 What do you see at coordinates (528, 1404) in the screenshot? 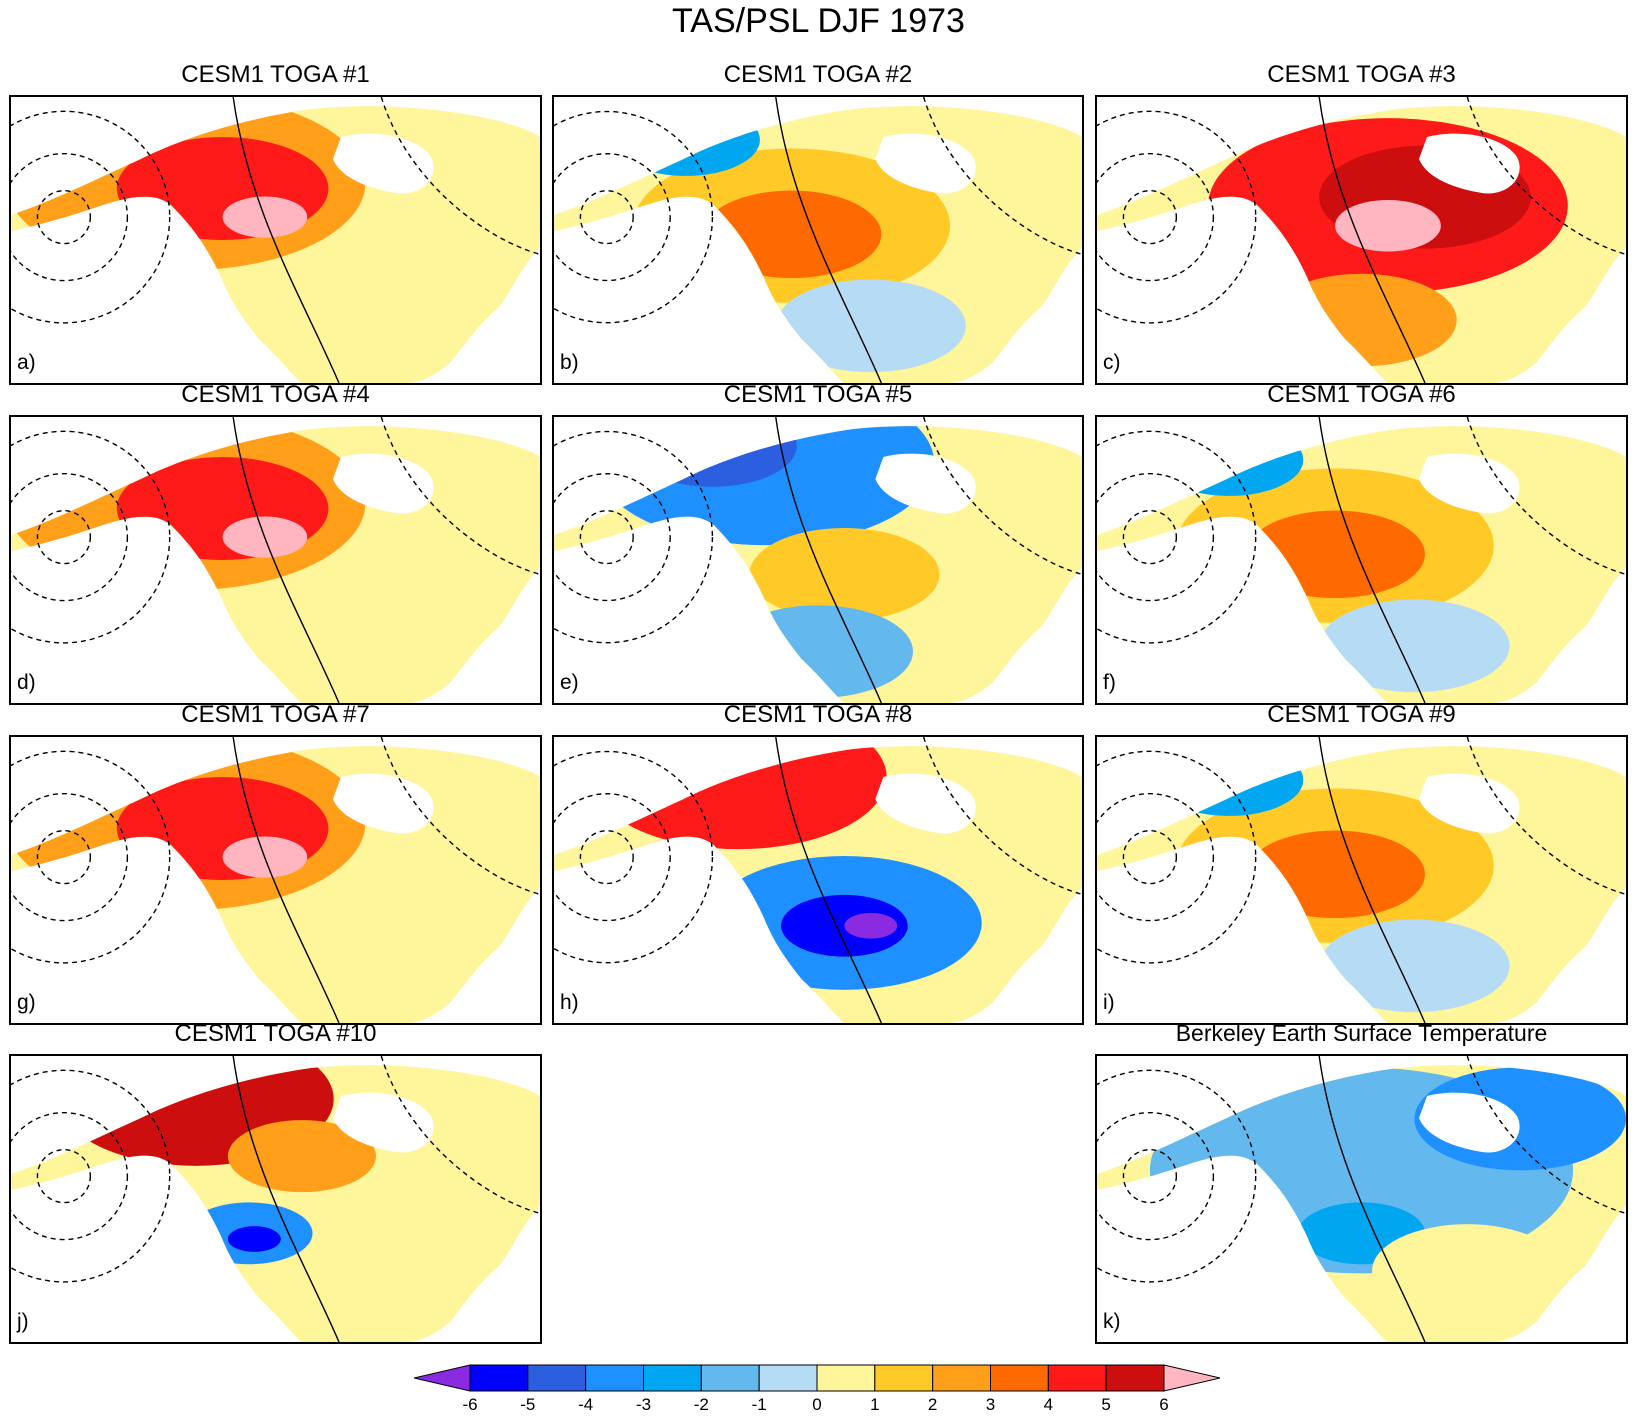
I see `colorbar-tick-label: -5` at bounding box center [528, 1404].